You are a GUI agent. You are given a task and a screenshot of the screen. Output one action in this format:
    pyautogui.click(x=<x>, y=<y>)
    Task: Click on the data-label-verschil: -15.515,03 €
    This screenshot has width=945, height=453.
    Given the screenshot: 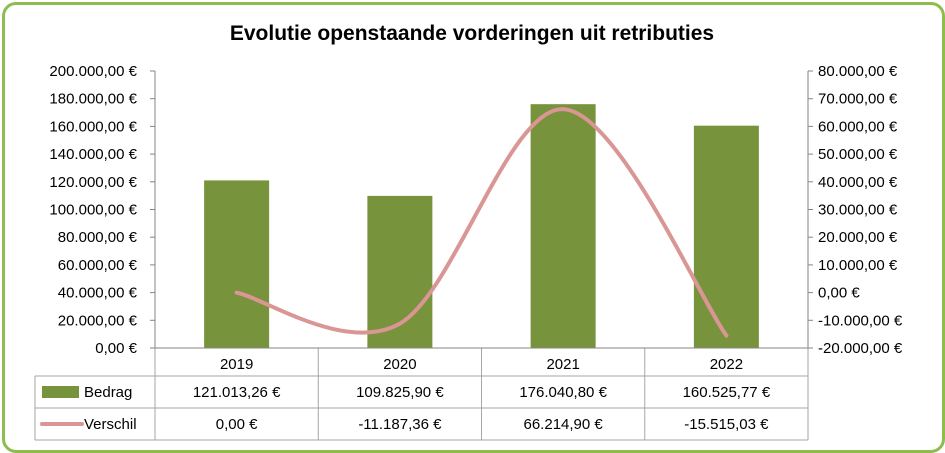 What is the action you would take?
    pyautogui.click(x=726, y=424)
    